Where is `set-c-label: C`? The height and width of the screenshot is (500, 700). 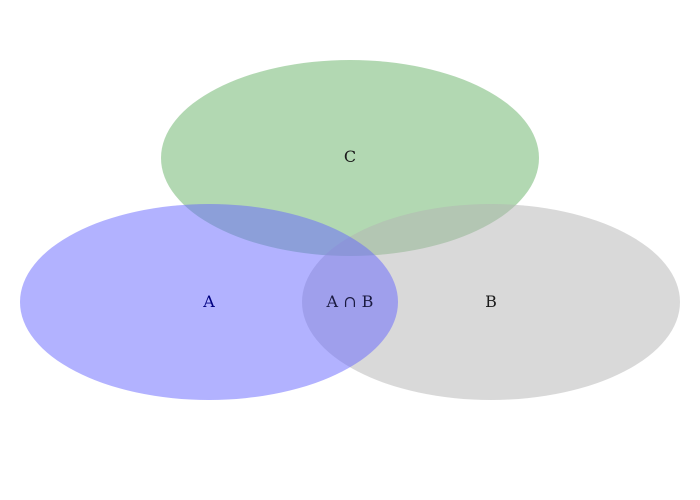 set-c-label: C is located at coordinates (350, 156).